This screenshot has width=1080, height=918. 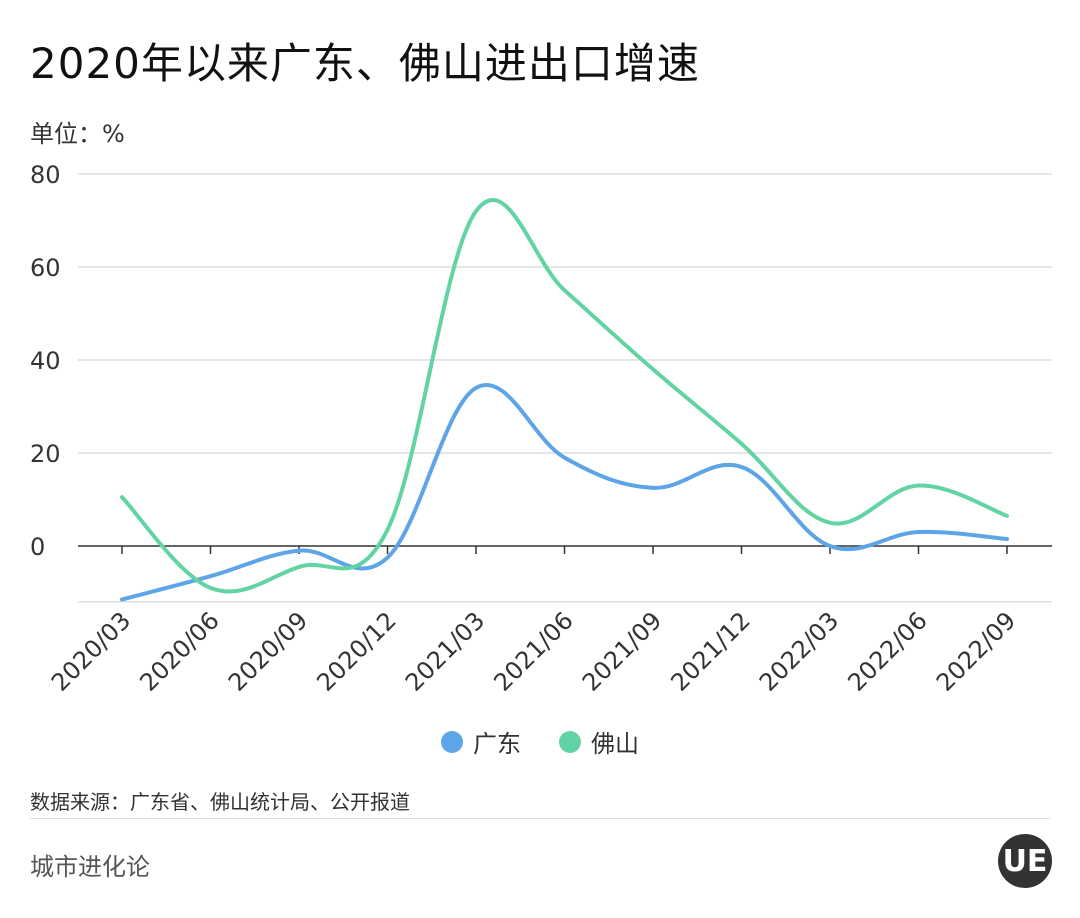 I want to click on x-tick-label-2022/09: 2022/09, so click(x=976, y=651).